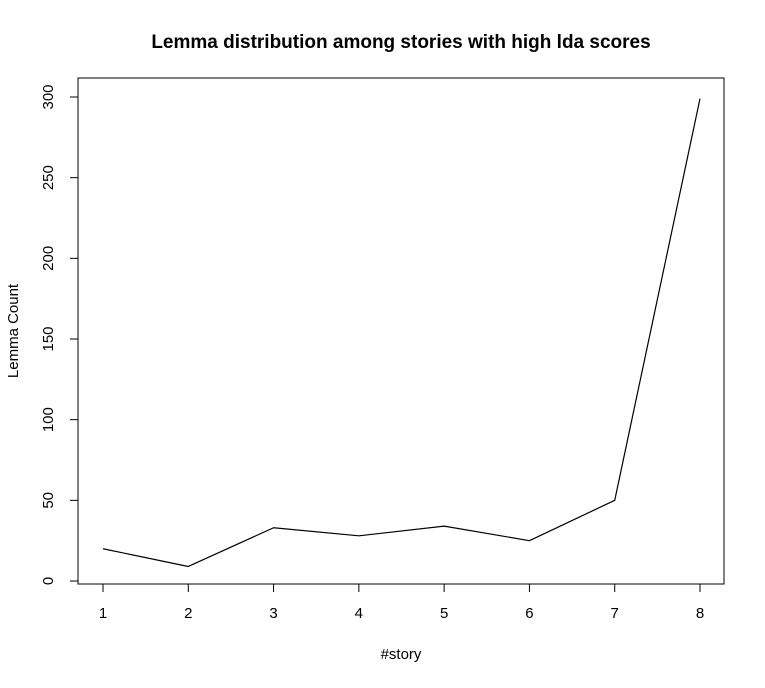 This screenshot has height=688, width=765. What do you see at coordinates (359, 613) in the screenshot?
I see `x-tick-label: 4` at bounding box center [359, 613].